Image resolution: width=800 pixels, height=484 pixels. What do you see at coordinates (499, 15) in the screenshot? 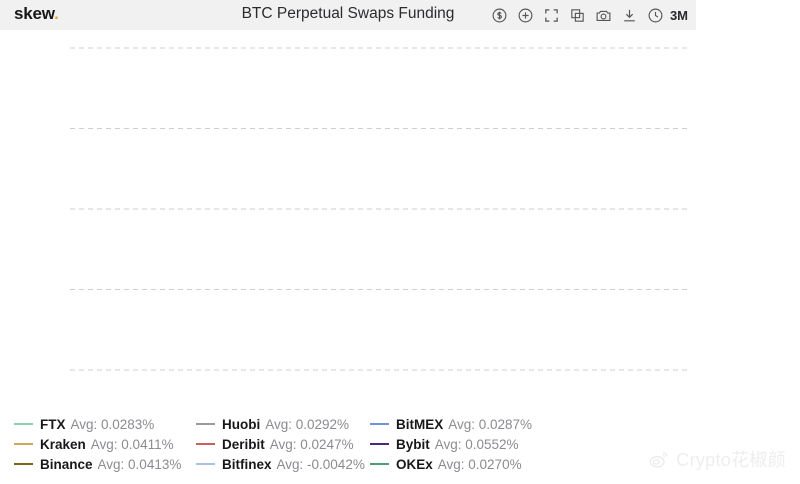
I see `dollar-circle-icon` at bounding box center [499, 15].